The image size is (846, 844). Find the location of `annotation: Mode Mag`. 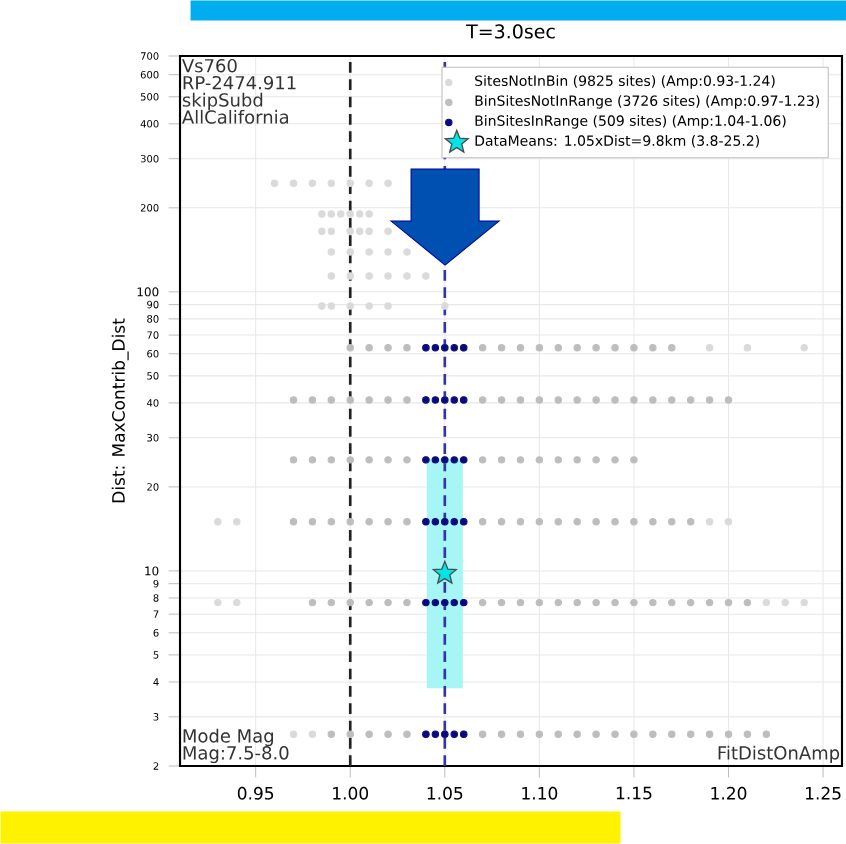

annotation: Mode Mag is located at coordinates (228, 737).